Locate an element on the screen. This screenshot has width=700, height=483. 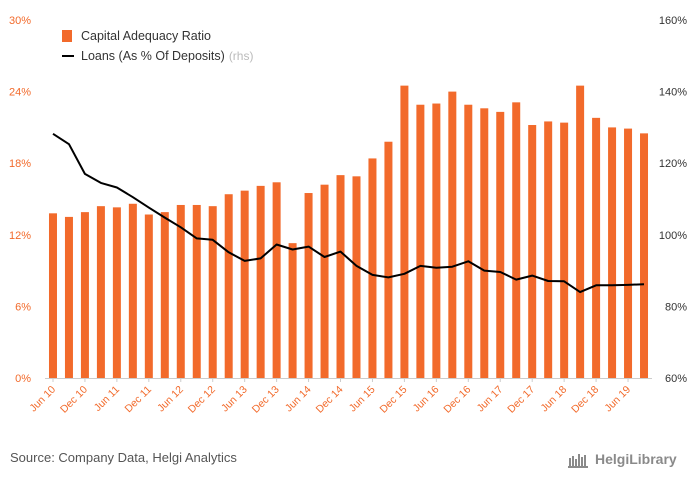
x-tick-label: Jun 14 is located at coordinates (298, 399).